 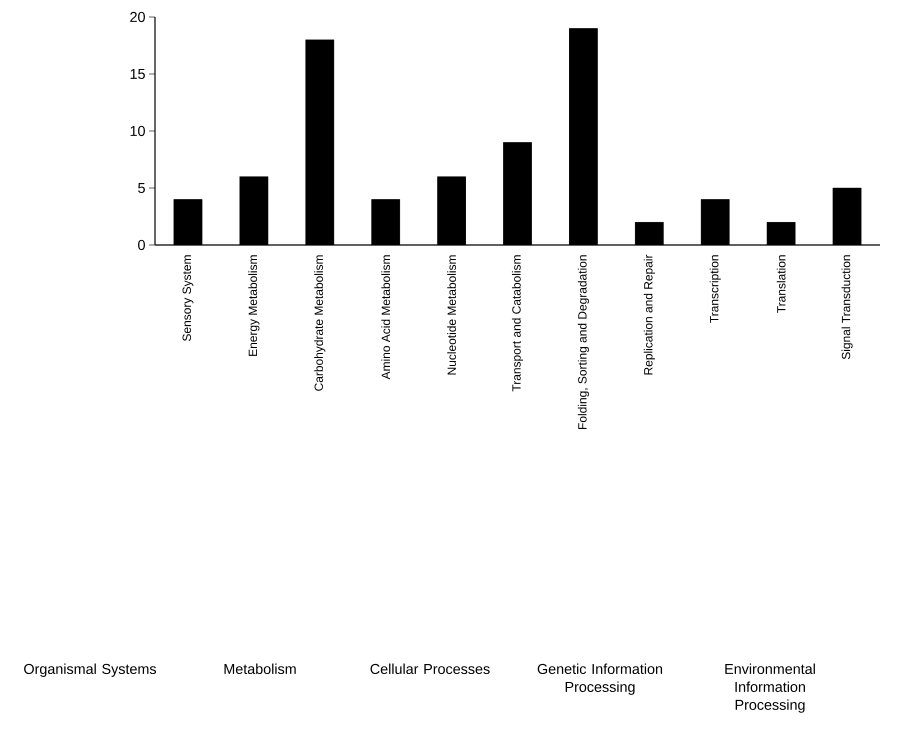 What do you see at coordinates (137, 73) in the screenshot?
I see `y-tick-label: 15` at bounding box center [137, 73].